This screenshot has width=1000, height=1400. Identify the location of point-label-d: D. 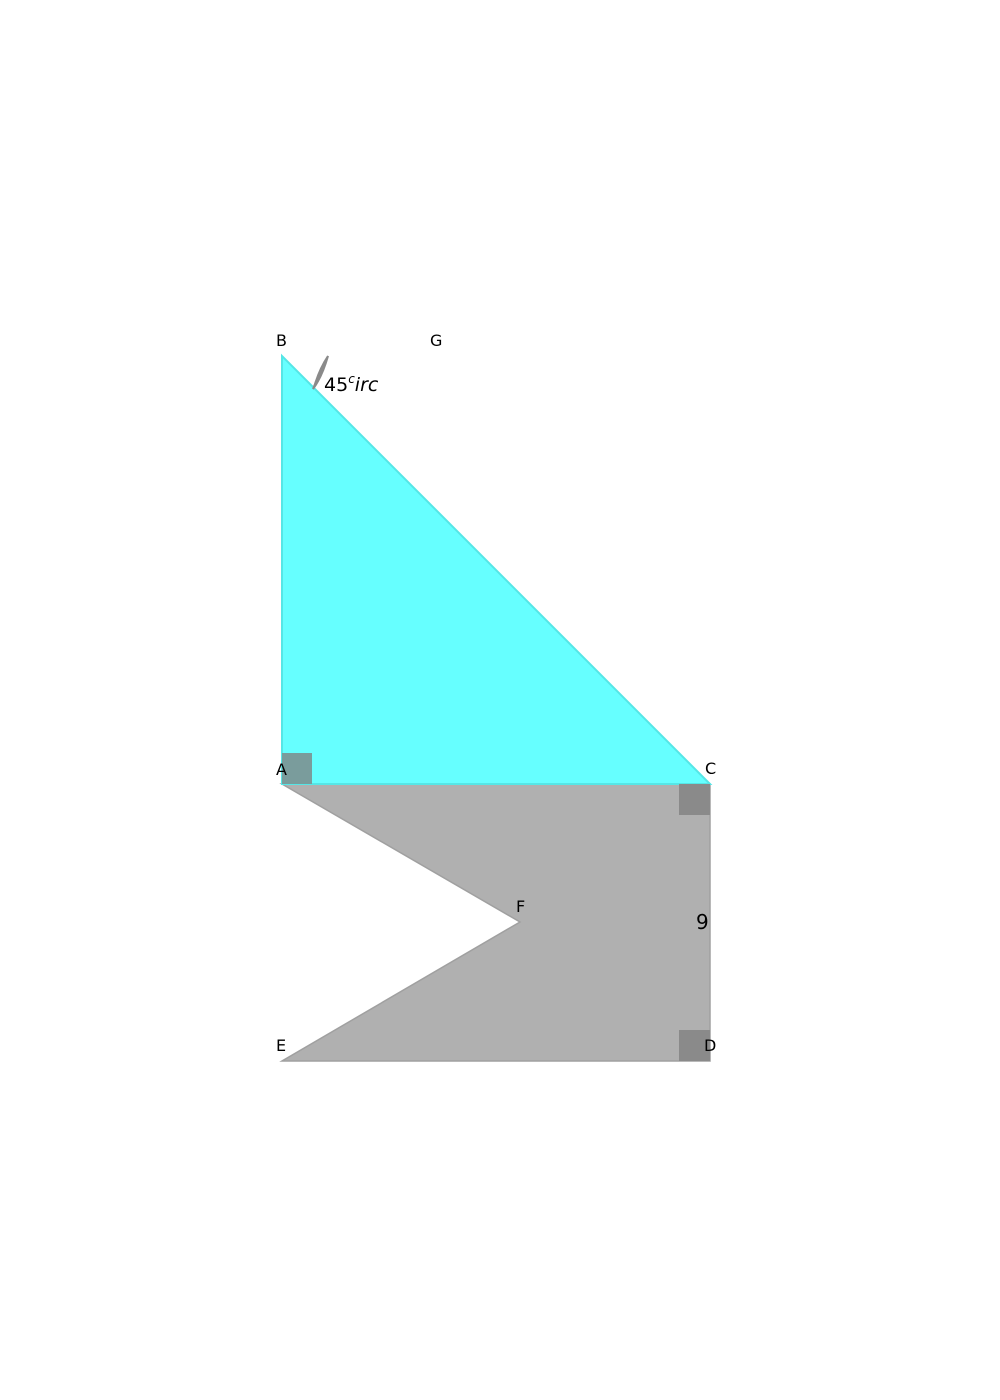
(710, 1045).